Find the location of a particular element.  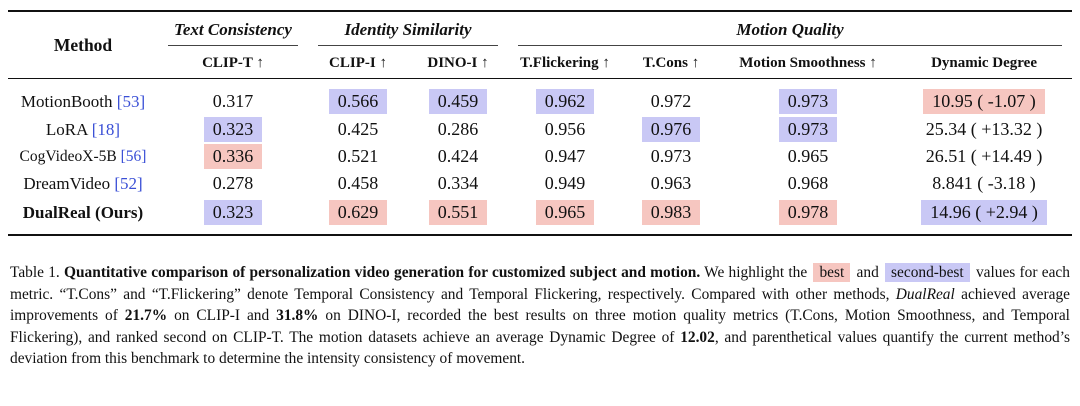

second-best-highlight: 0.976 is located at coordinates (671, 129).